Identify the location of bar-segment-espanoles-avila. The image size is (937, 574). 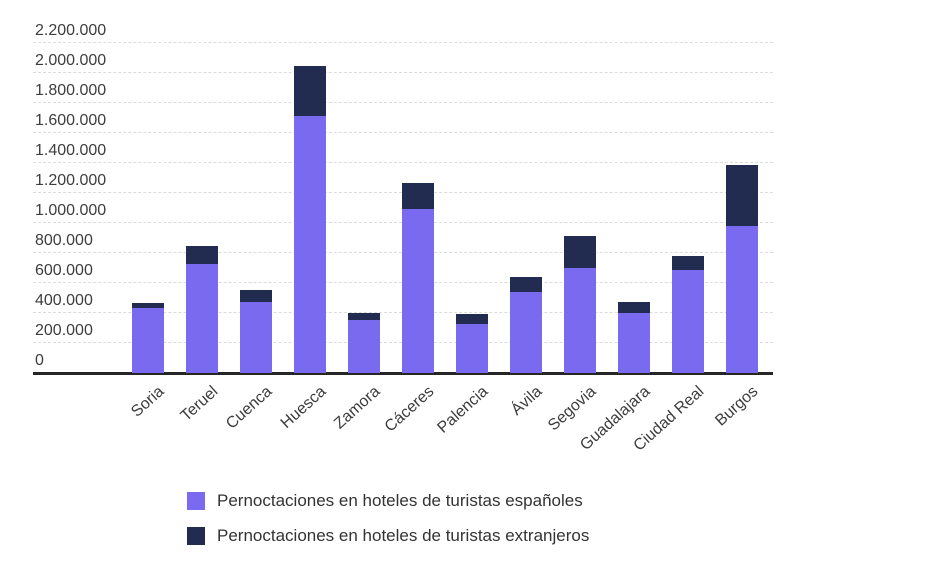
(526, 332).